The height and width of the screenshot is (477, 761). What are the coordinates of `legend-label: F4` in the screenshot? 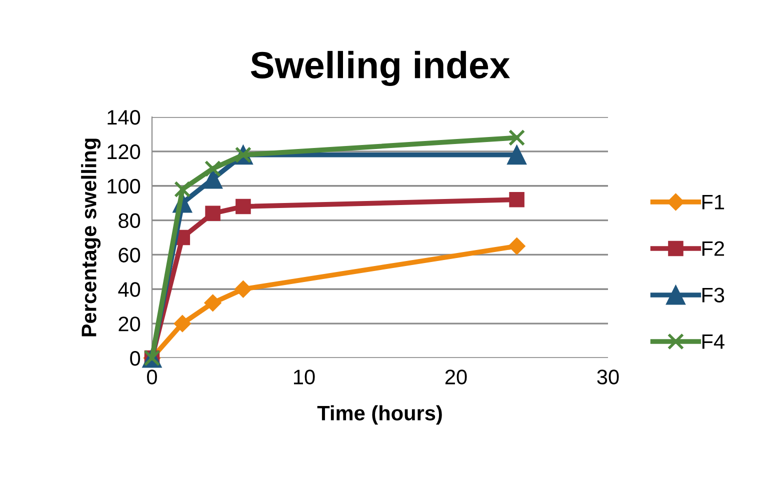 It's located at (713, 341).